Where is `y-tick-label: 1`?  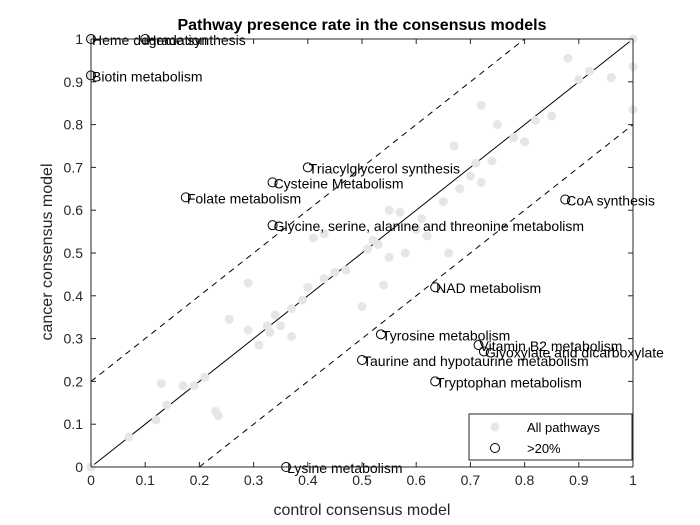 y-tick-label: 1 is located at coordinates (79, 39).